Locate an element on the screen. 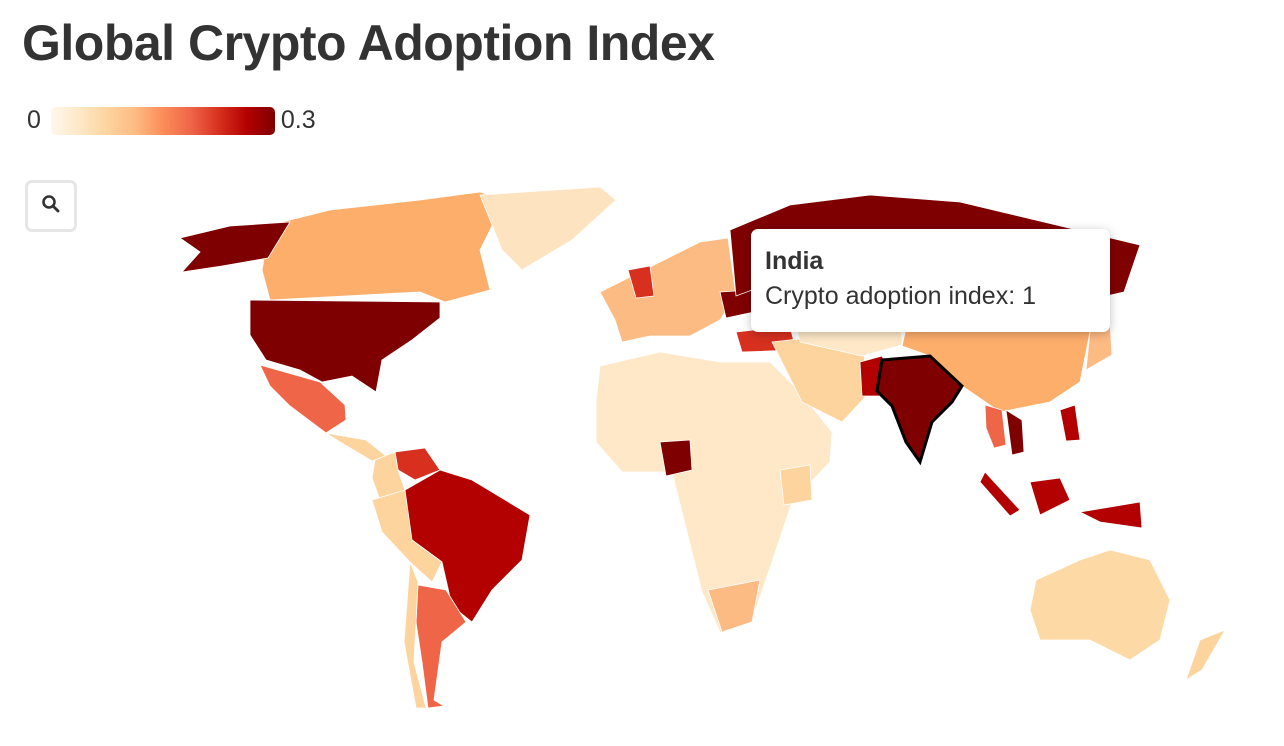  legend-max-label: 0.3 is located at coordinates (298, 120).